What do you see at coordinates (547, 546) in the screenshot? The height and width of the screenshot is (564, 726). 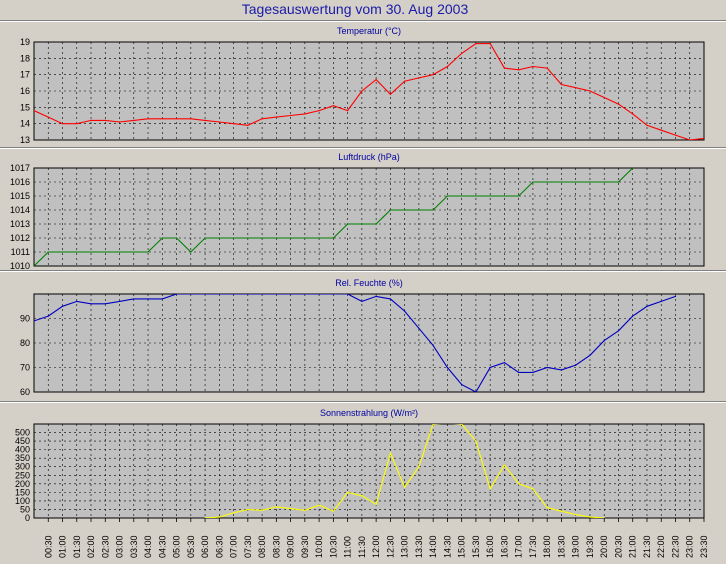 I see `x-tick-label: 18:00` at bounding box center [547, 546].